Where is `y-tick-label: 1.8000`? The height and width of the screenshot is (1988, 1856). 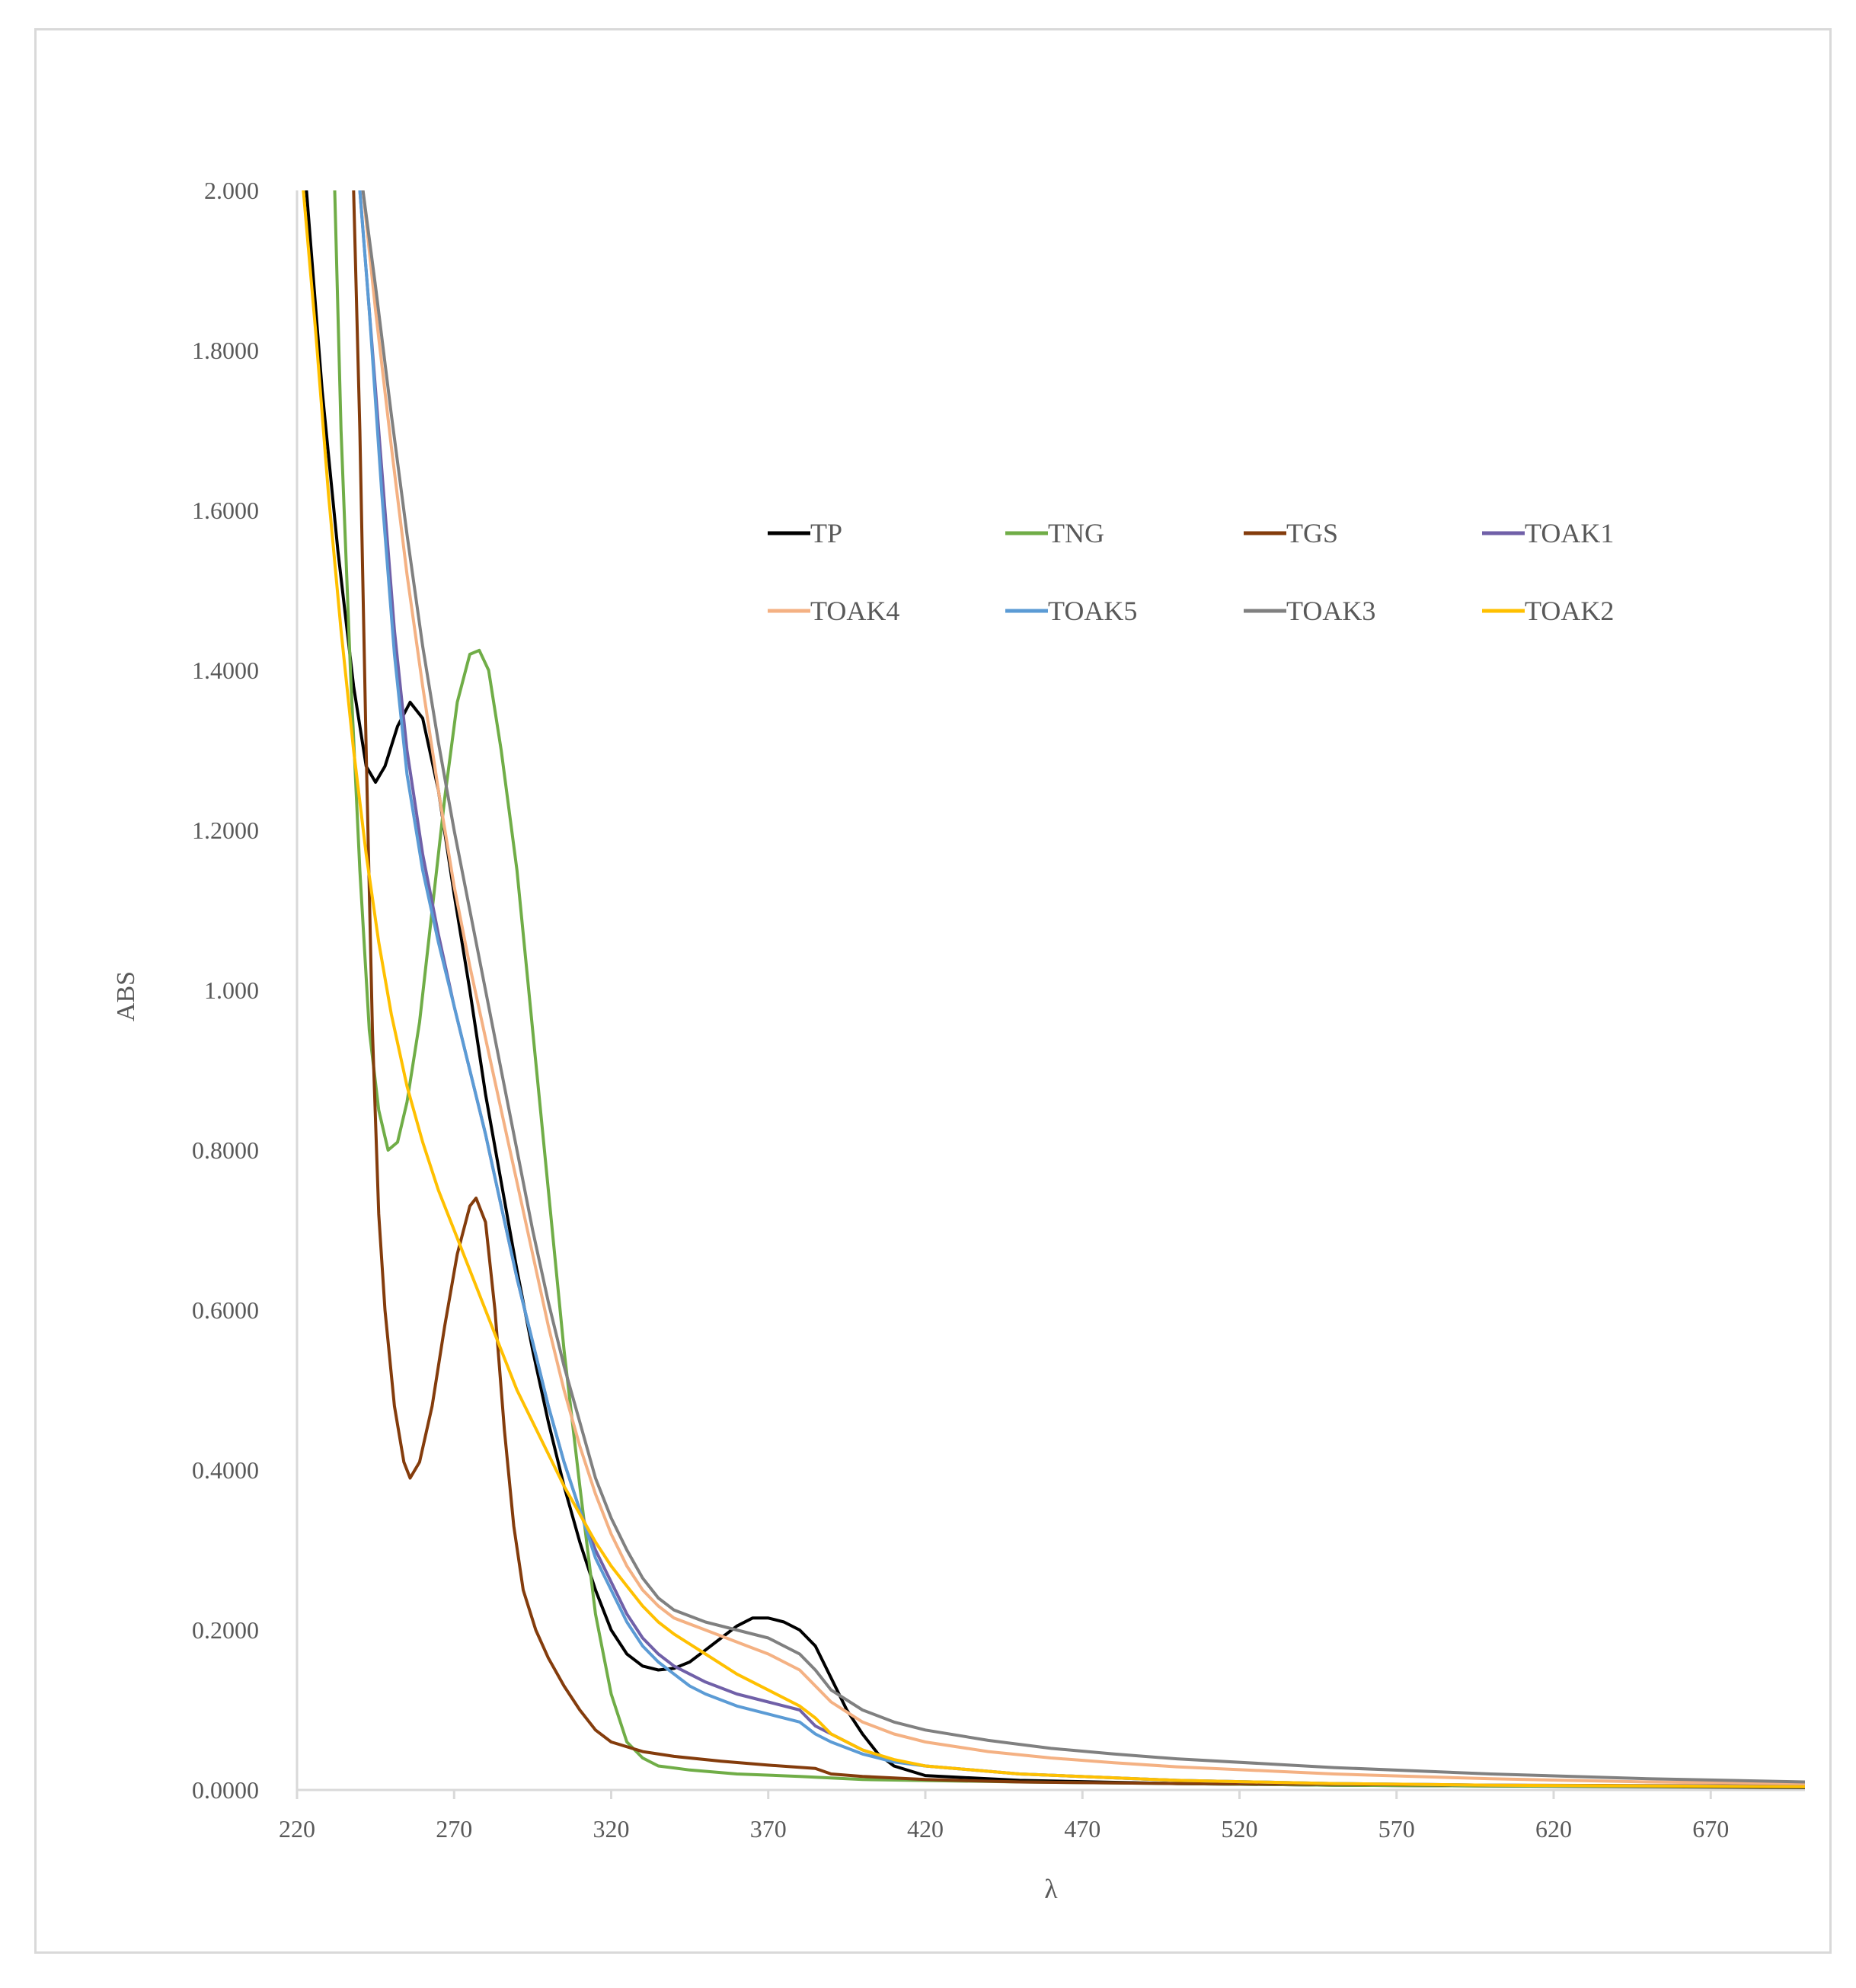 y-tick-label: 1.8000 is located at coordinates (225, 350).